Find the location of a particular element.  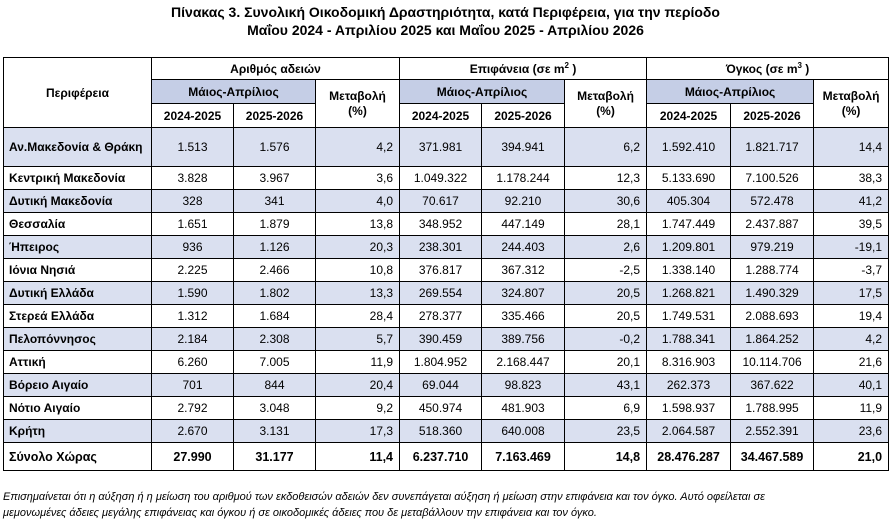

value-cell-p2: 1.879 is located at coordinates (274, 224).